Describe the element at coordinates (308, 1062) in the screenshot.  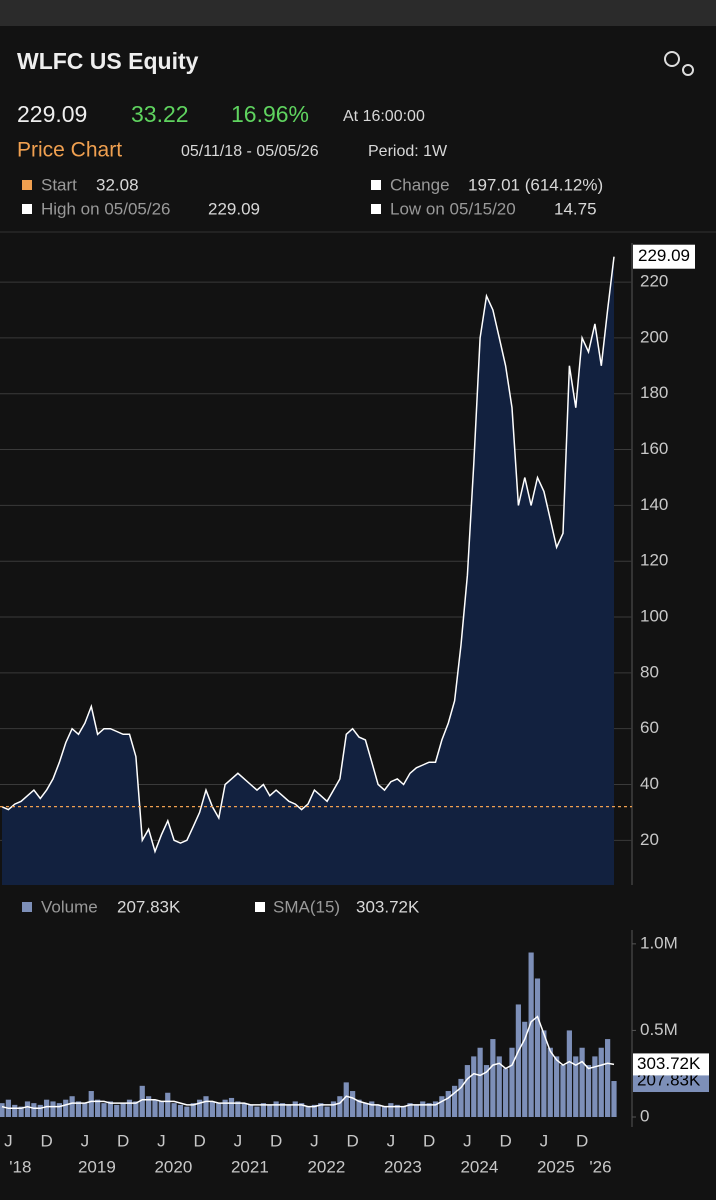
I see `sma-line` at that location.